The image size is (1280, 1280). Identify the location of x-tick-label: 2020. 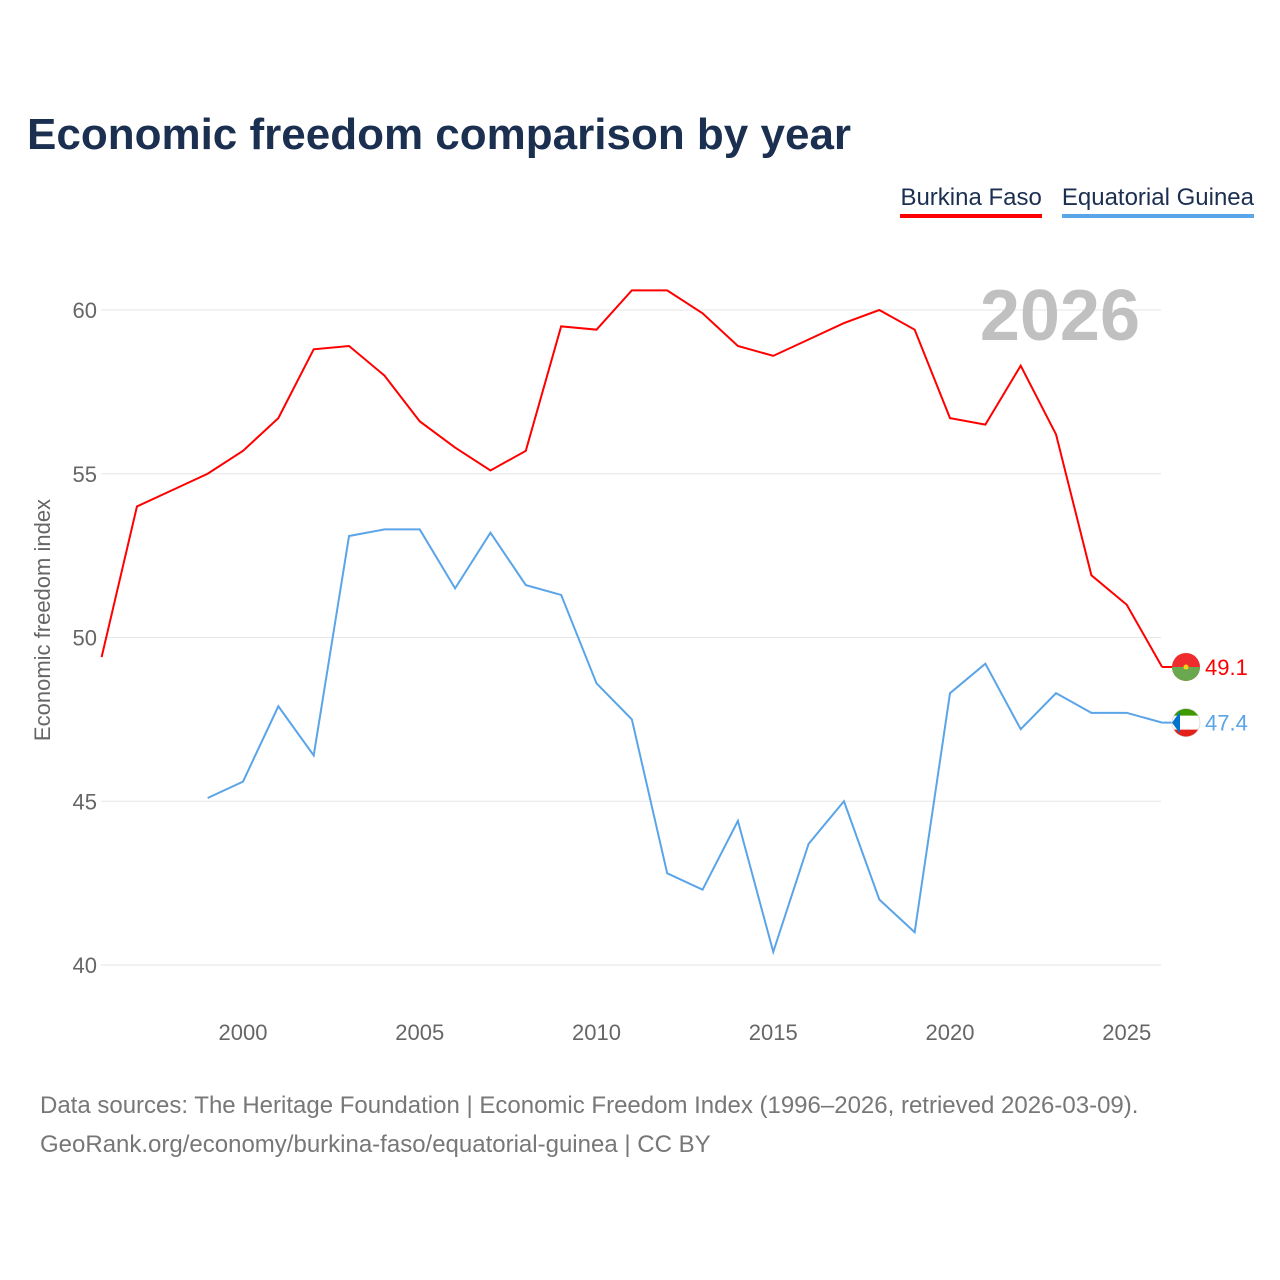
(950, 1032).